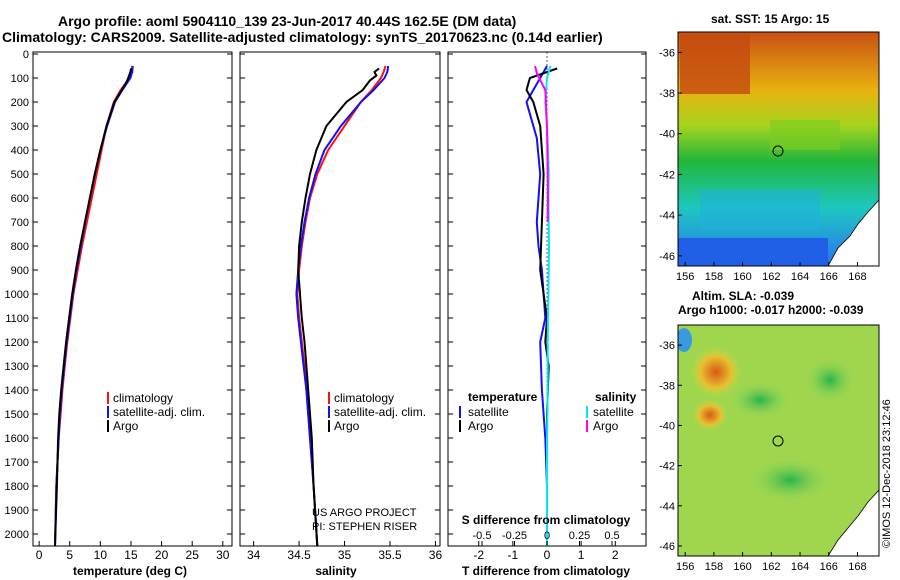 The image size is (900, 580). Describe the element at coordinates (667, 216) in the screenshot. I see `lat-tick-label: -44` at that location.